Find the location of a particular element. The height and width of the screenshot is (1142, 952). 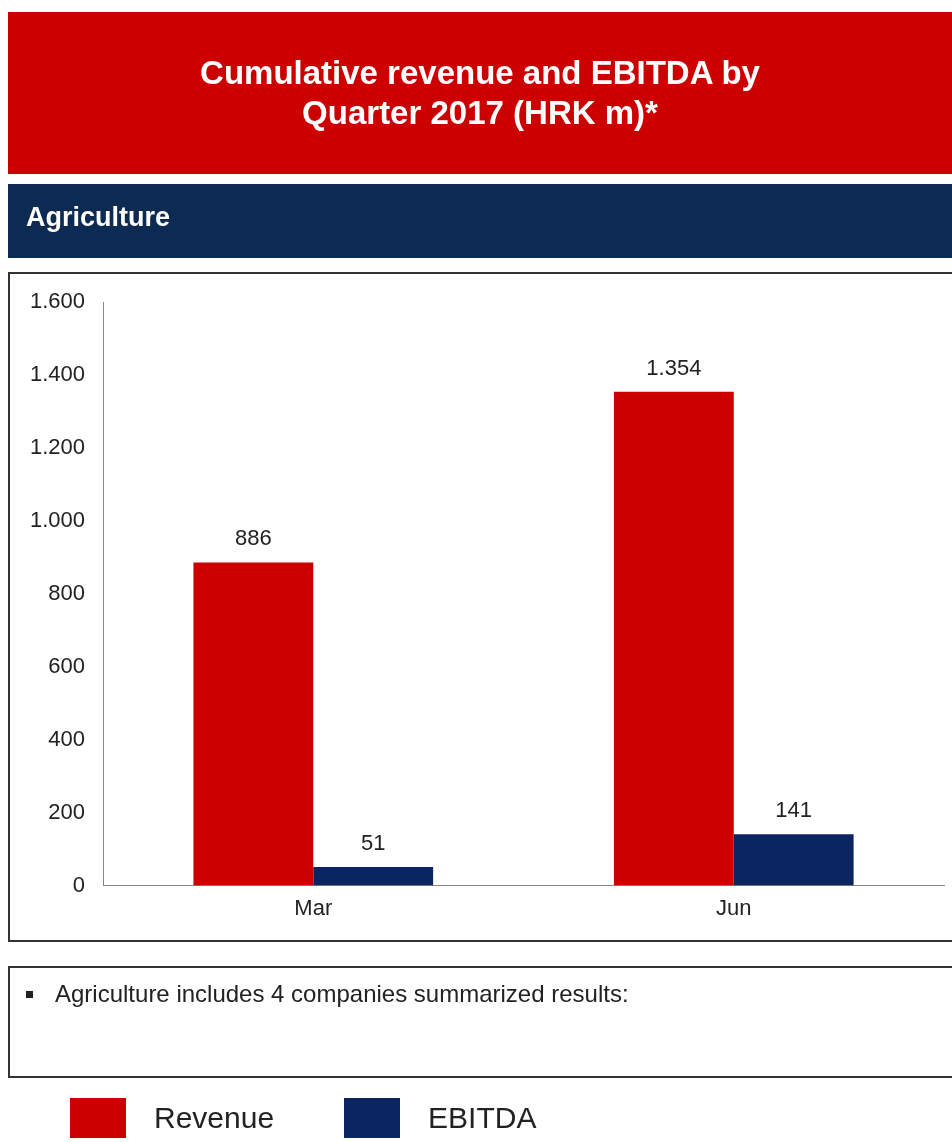

y-tick-label: 1.400 is located at coordinates (57, 374).